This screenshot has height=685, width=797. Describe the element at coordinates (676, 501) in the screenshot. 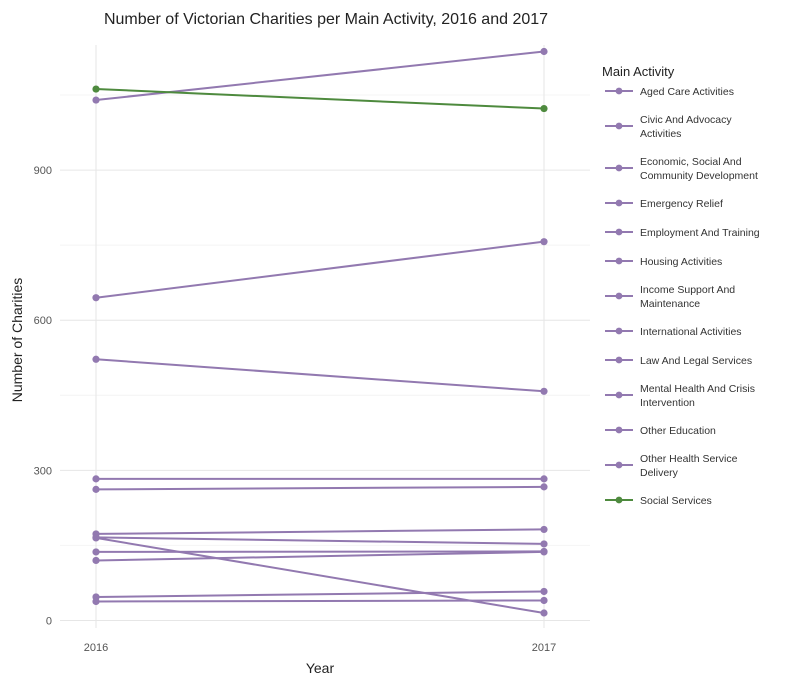

I see `legend-label: Social Services` at that location.